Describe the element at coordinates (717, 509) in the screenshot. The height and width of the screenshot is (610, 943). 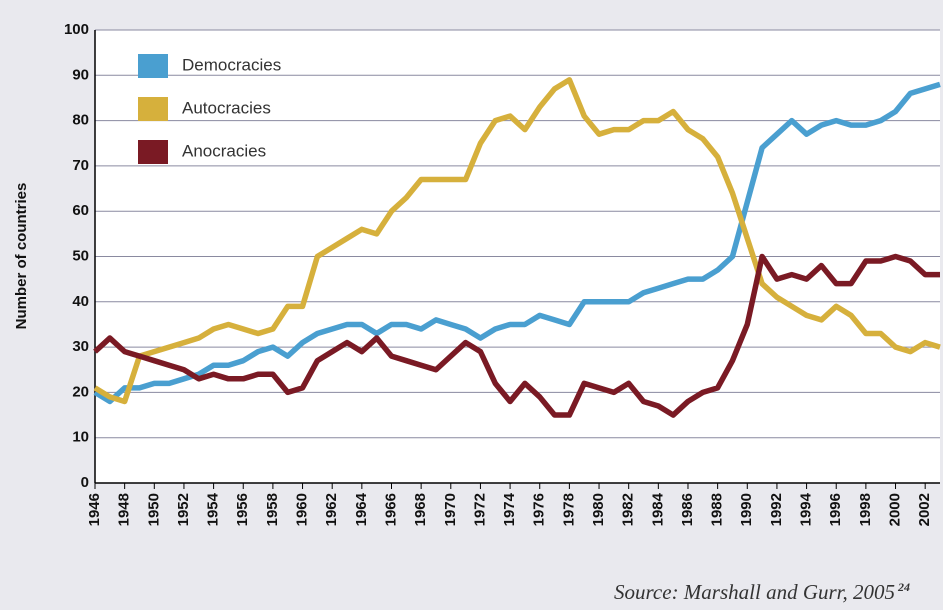
I see `x-tick-label: 1988` at that location.